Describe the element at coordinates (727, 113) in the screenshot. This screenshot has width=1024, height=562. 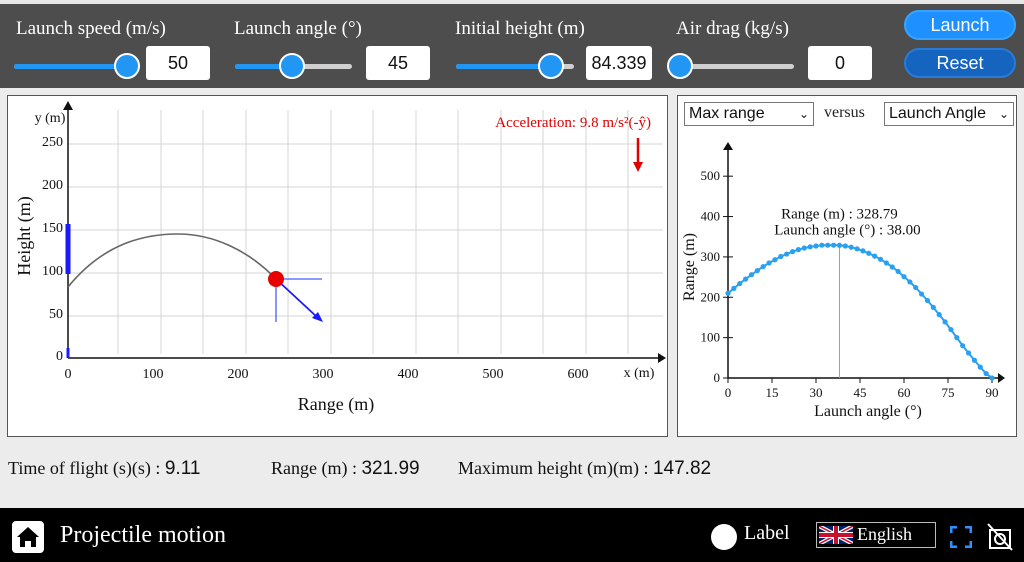
I see `y-quantity-selected: Max range` at that location.